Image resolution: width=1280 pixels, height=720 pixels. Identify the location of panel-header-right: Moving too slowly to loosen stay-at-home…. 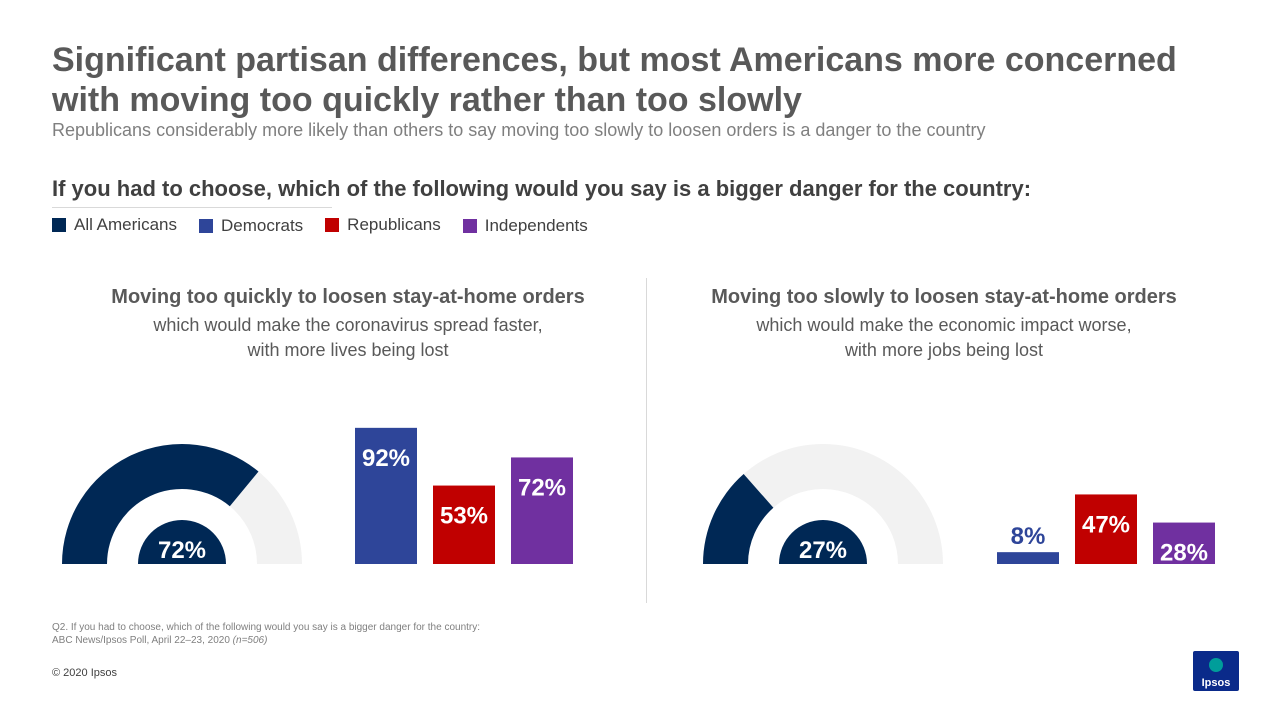
(944, 324).